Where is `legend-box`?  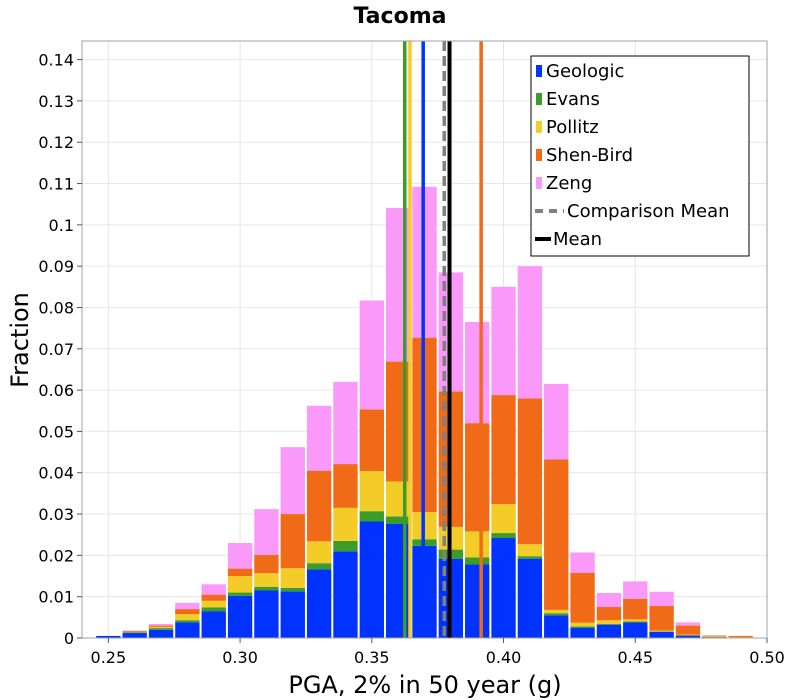
legend-box is located at coordinates (640, 156).